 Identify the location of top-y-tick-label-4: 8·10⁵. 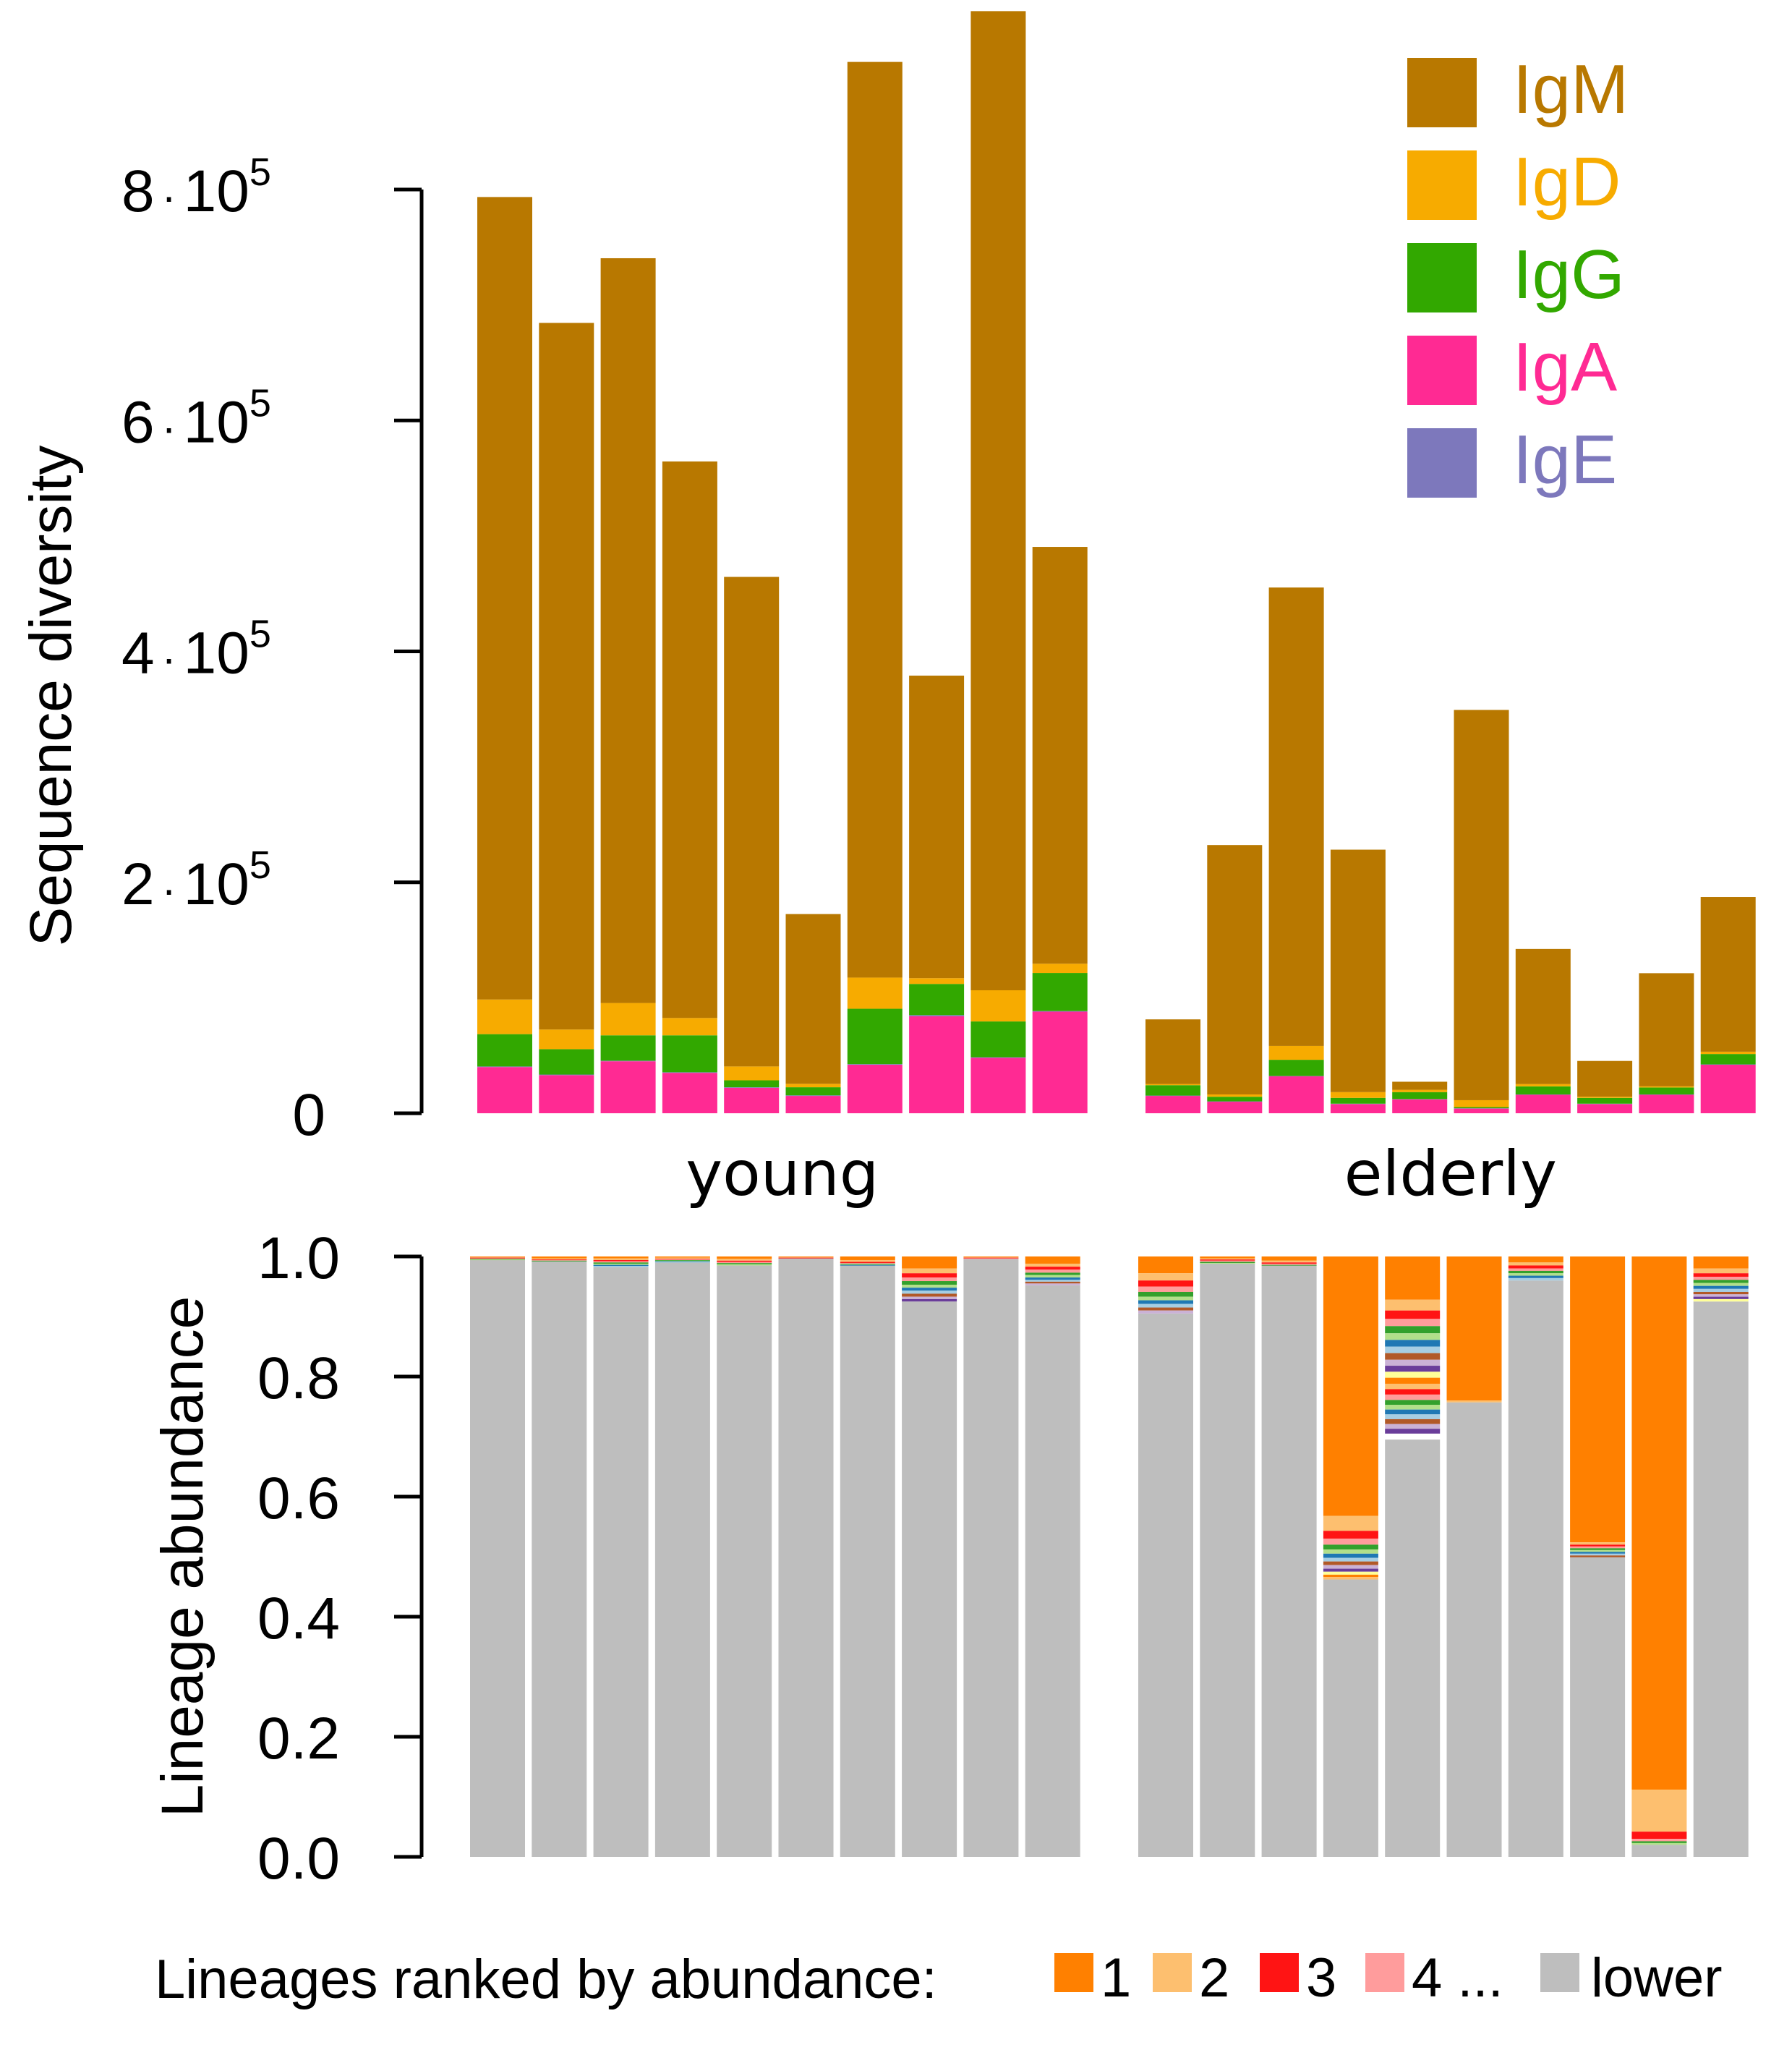
(196, 187).